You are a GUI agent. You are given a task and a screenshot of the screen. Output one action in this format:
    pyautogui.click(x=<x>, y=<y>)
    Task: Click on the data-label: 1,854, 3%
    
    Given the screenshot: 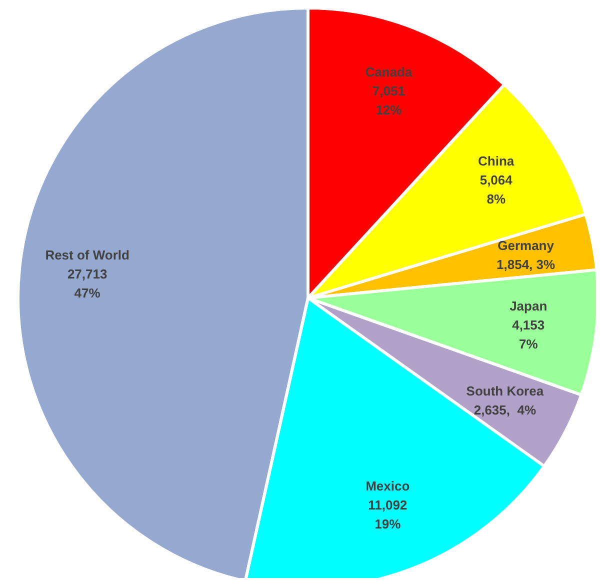 What is the action you would take?
    pyautogui.click(x=526, y=264)
    